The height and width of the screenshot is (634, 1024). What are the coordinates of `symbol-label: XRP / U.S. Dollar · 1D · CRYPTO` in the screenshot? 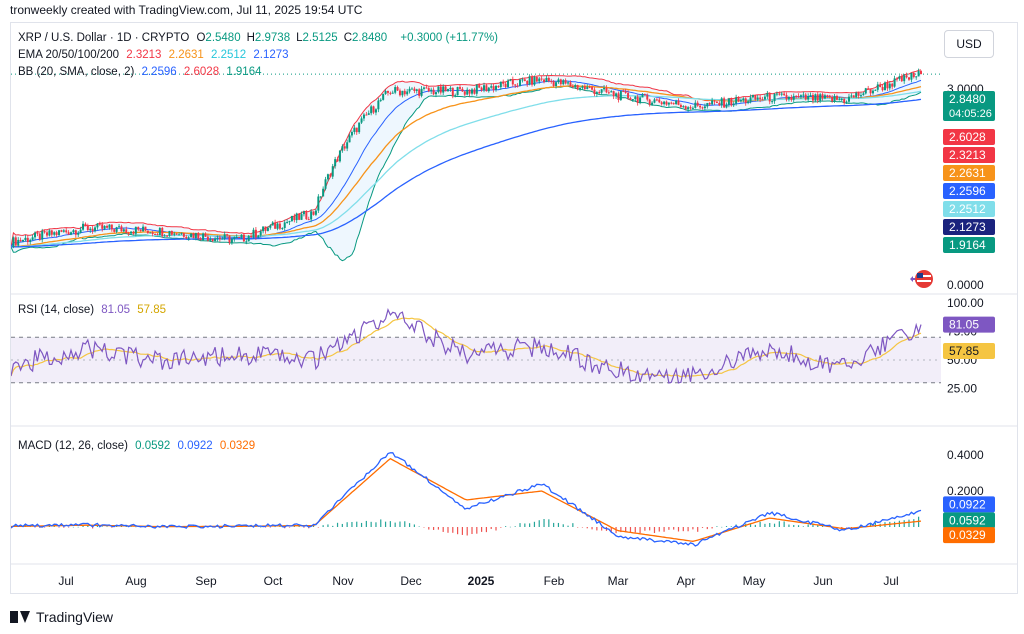 It's located at (104, 38).